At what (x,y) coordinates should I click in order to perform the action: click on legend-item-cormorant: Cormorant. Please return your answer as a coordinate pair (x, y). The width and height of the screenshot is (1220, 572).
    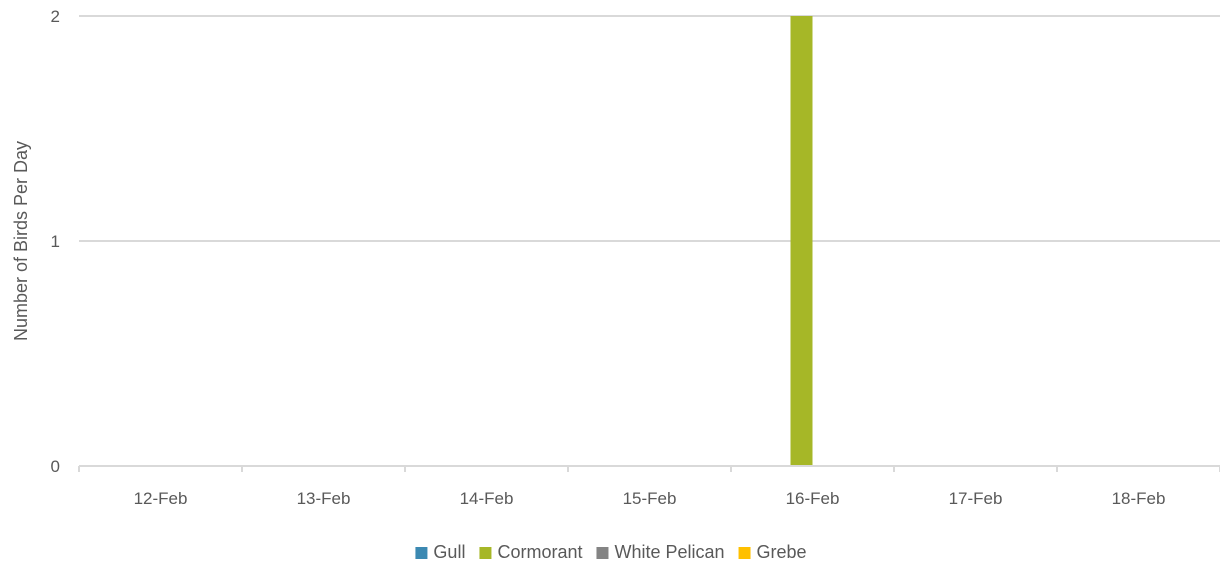
    Looking at the image, I should click on (530, 552).